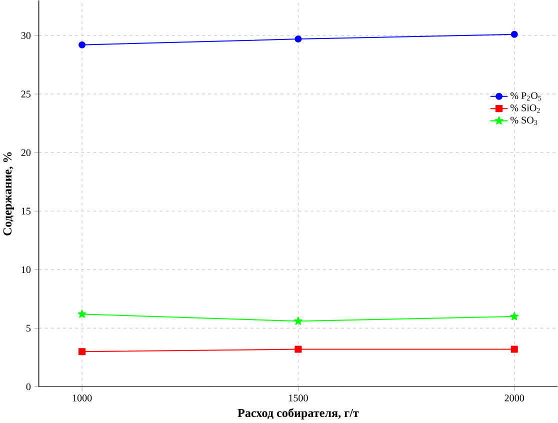  What do you see at coordinates (514, 398) in the screenshot?
I see `x-tick-label: 2000` at bounding box center [514, 398].